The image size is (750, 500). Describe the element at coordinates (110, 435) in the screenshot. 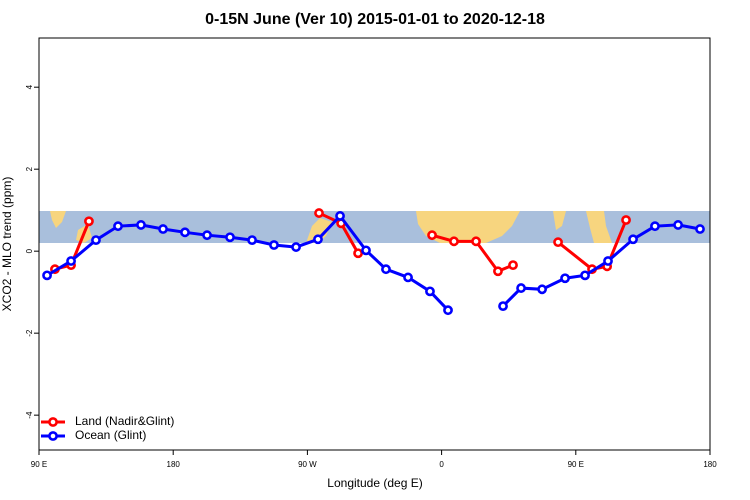

I see `legend-label: Ocean (Glint)` at that location.